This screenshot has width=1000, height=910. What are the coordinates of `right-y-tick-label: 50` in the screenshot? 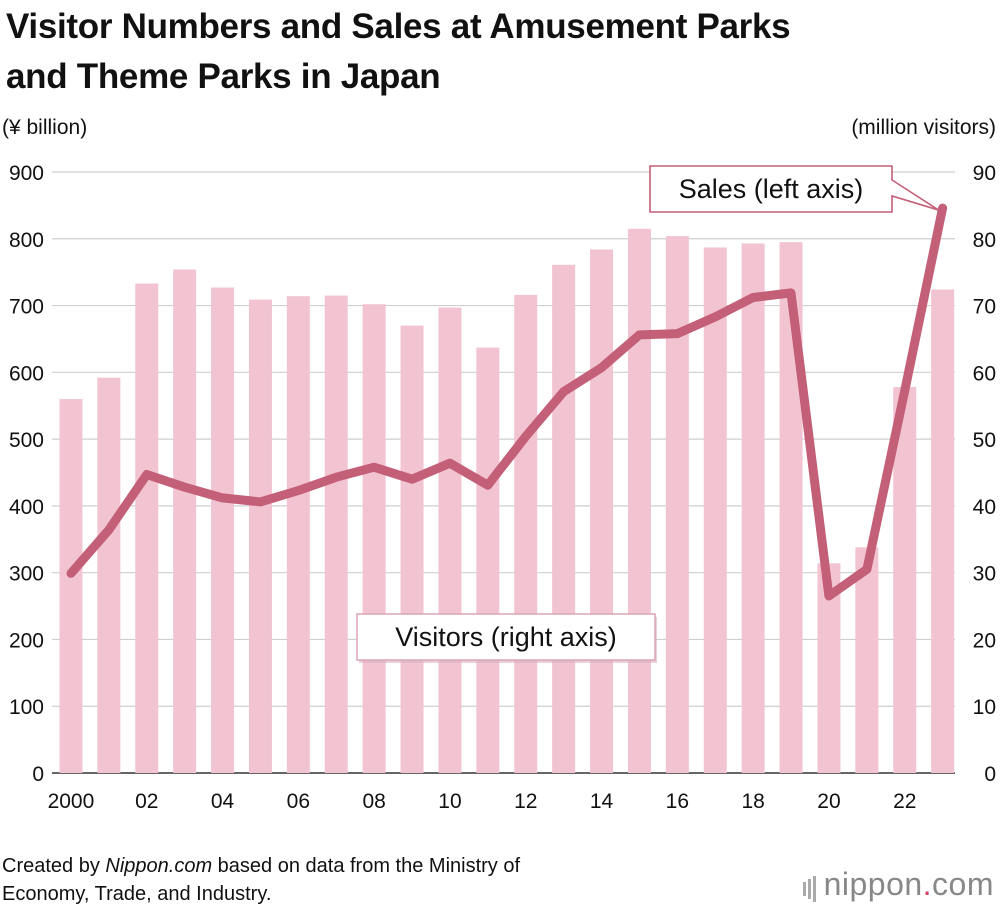 It's located at (984, 440).